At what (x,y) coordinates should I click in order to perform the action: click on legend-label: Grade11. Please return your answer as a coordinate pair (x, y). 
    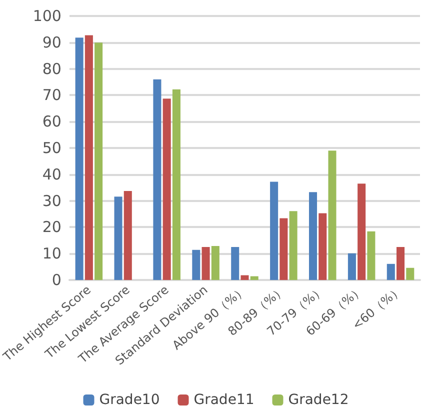
    Looking at the image, I should click on (224, 400).